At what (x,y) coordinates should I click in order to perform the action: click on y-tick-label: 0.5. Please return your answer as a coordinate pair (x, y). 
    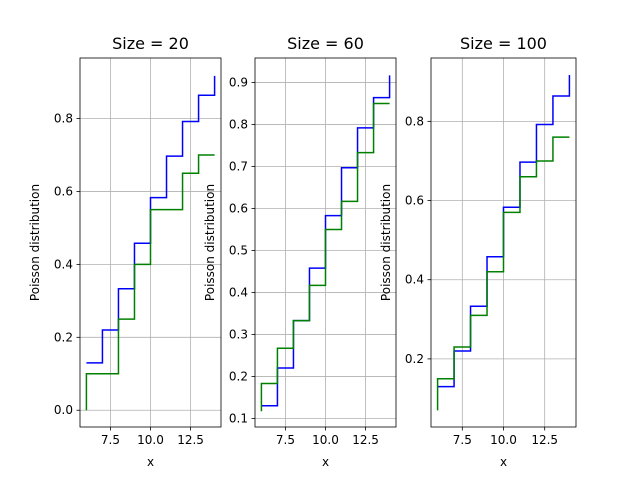
    Looking at the image, I should click on (238, 250).